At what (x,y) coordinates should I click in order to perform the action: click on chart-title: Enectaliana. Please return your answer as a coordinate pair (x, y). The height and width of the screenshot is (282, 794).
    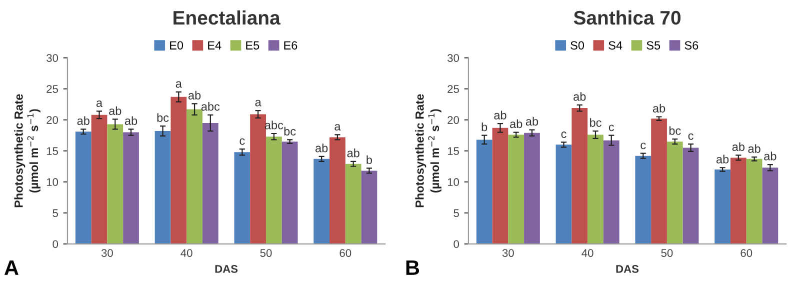
    Looking at the image, I should click on (227, 17).